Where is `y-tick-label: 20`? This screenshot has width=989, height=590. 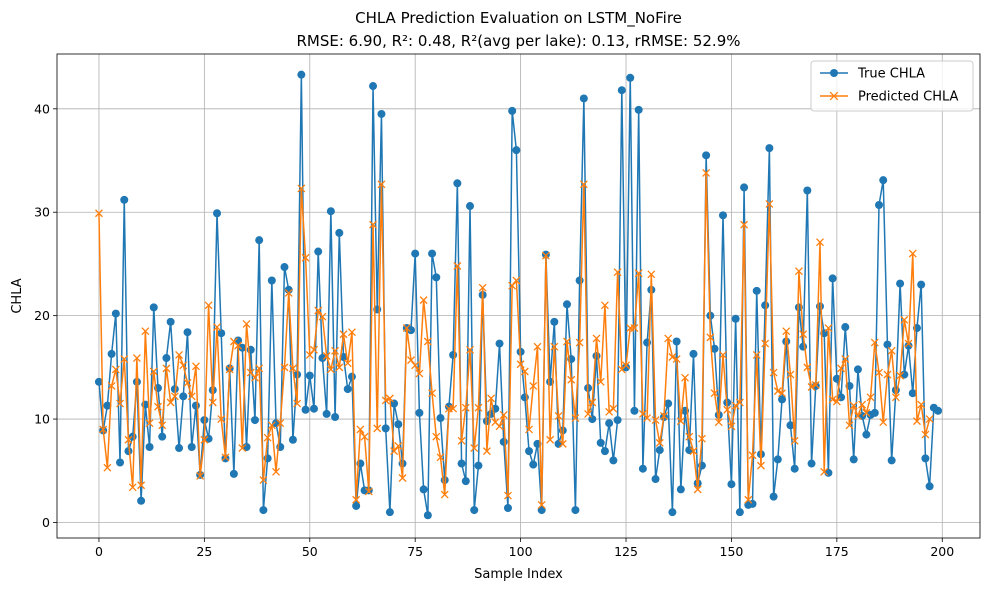
y-tick-label: 20 is located at coordinates (42, 315).